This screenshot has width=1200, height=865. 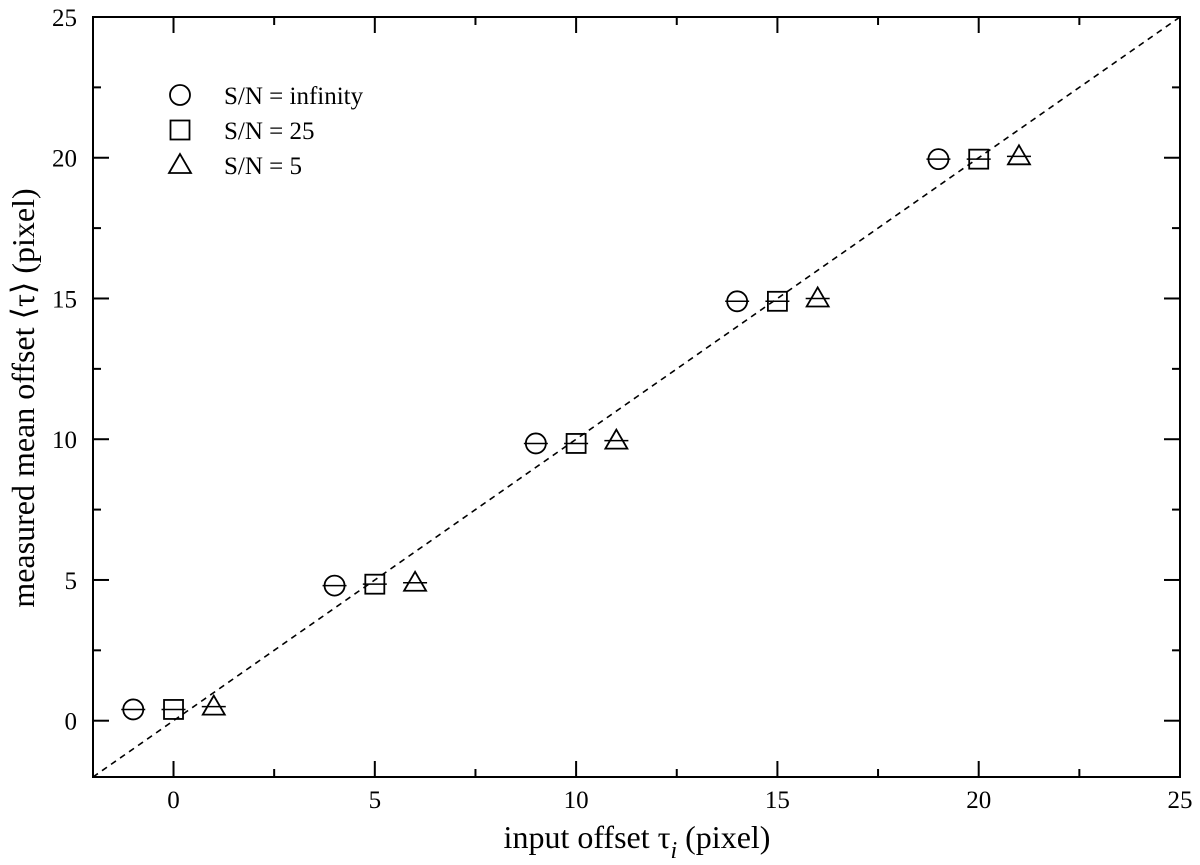 What do you see at coordinates (71, 722) in the screenshot?
I see `y-tick-label: 0` at bounding box center [71, 722].